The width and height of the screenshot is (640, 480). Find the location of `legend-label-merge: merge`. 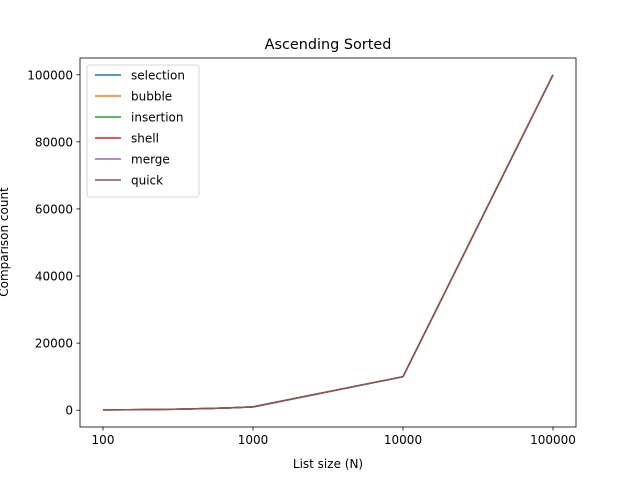

legend-label-merge: merge is located at coordinates (150, 160).